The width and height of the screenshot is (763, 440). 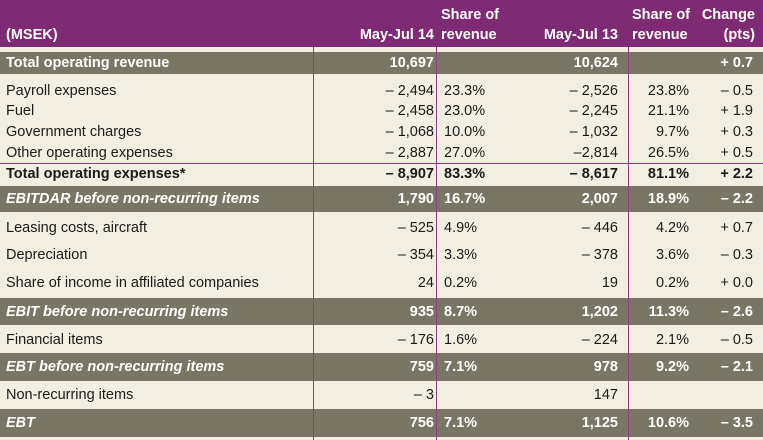 I want to click on row-label: Depreciation, so click(x=47, y=255).